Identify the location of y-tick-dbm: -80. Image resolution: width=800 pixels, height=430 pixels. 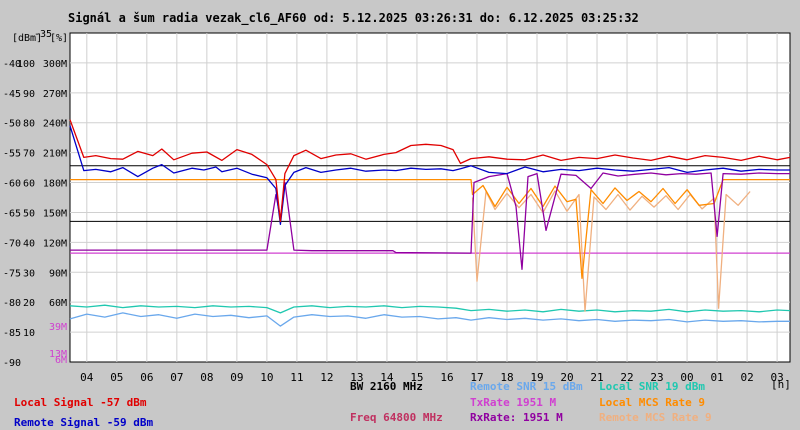
(12, 303).